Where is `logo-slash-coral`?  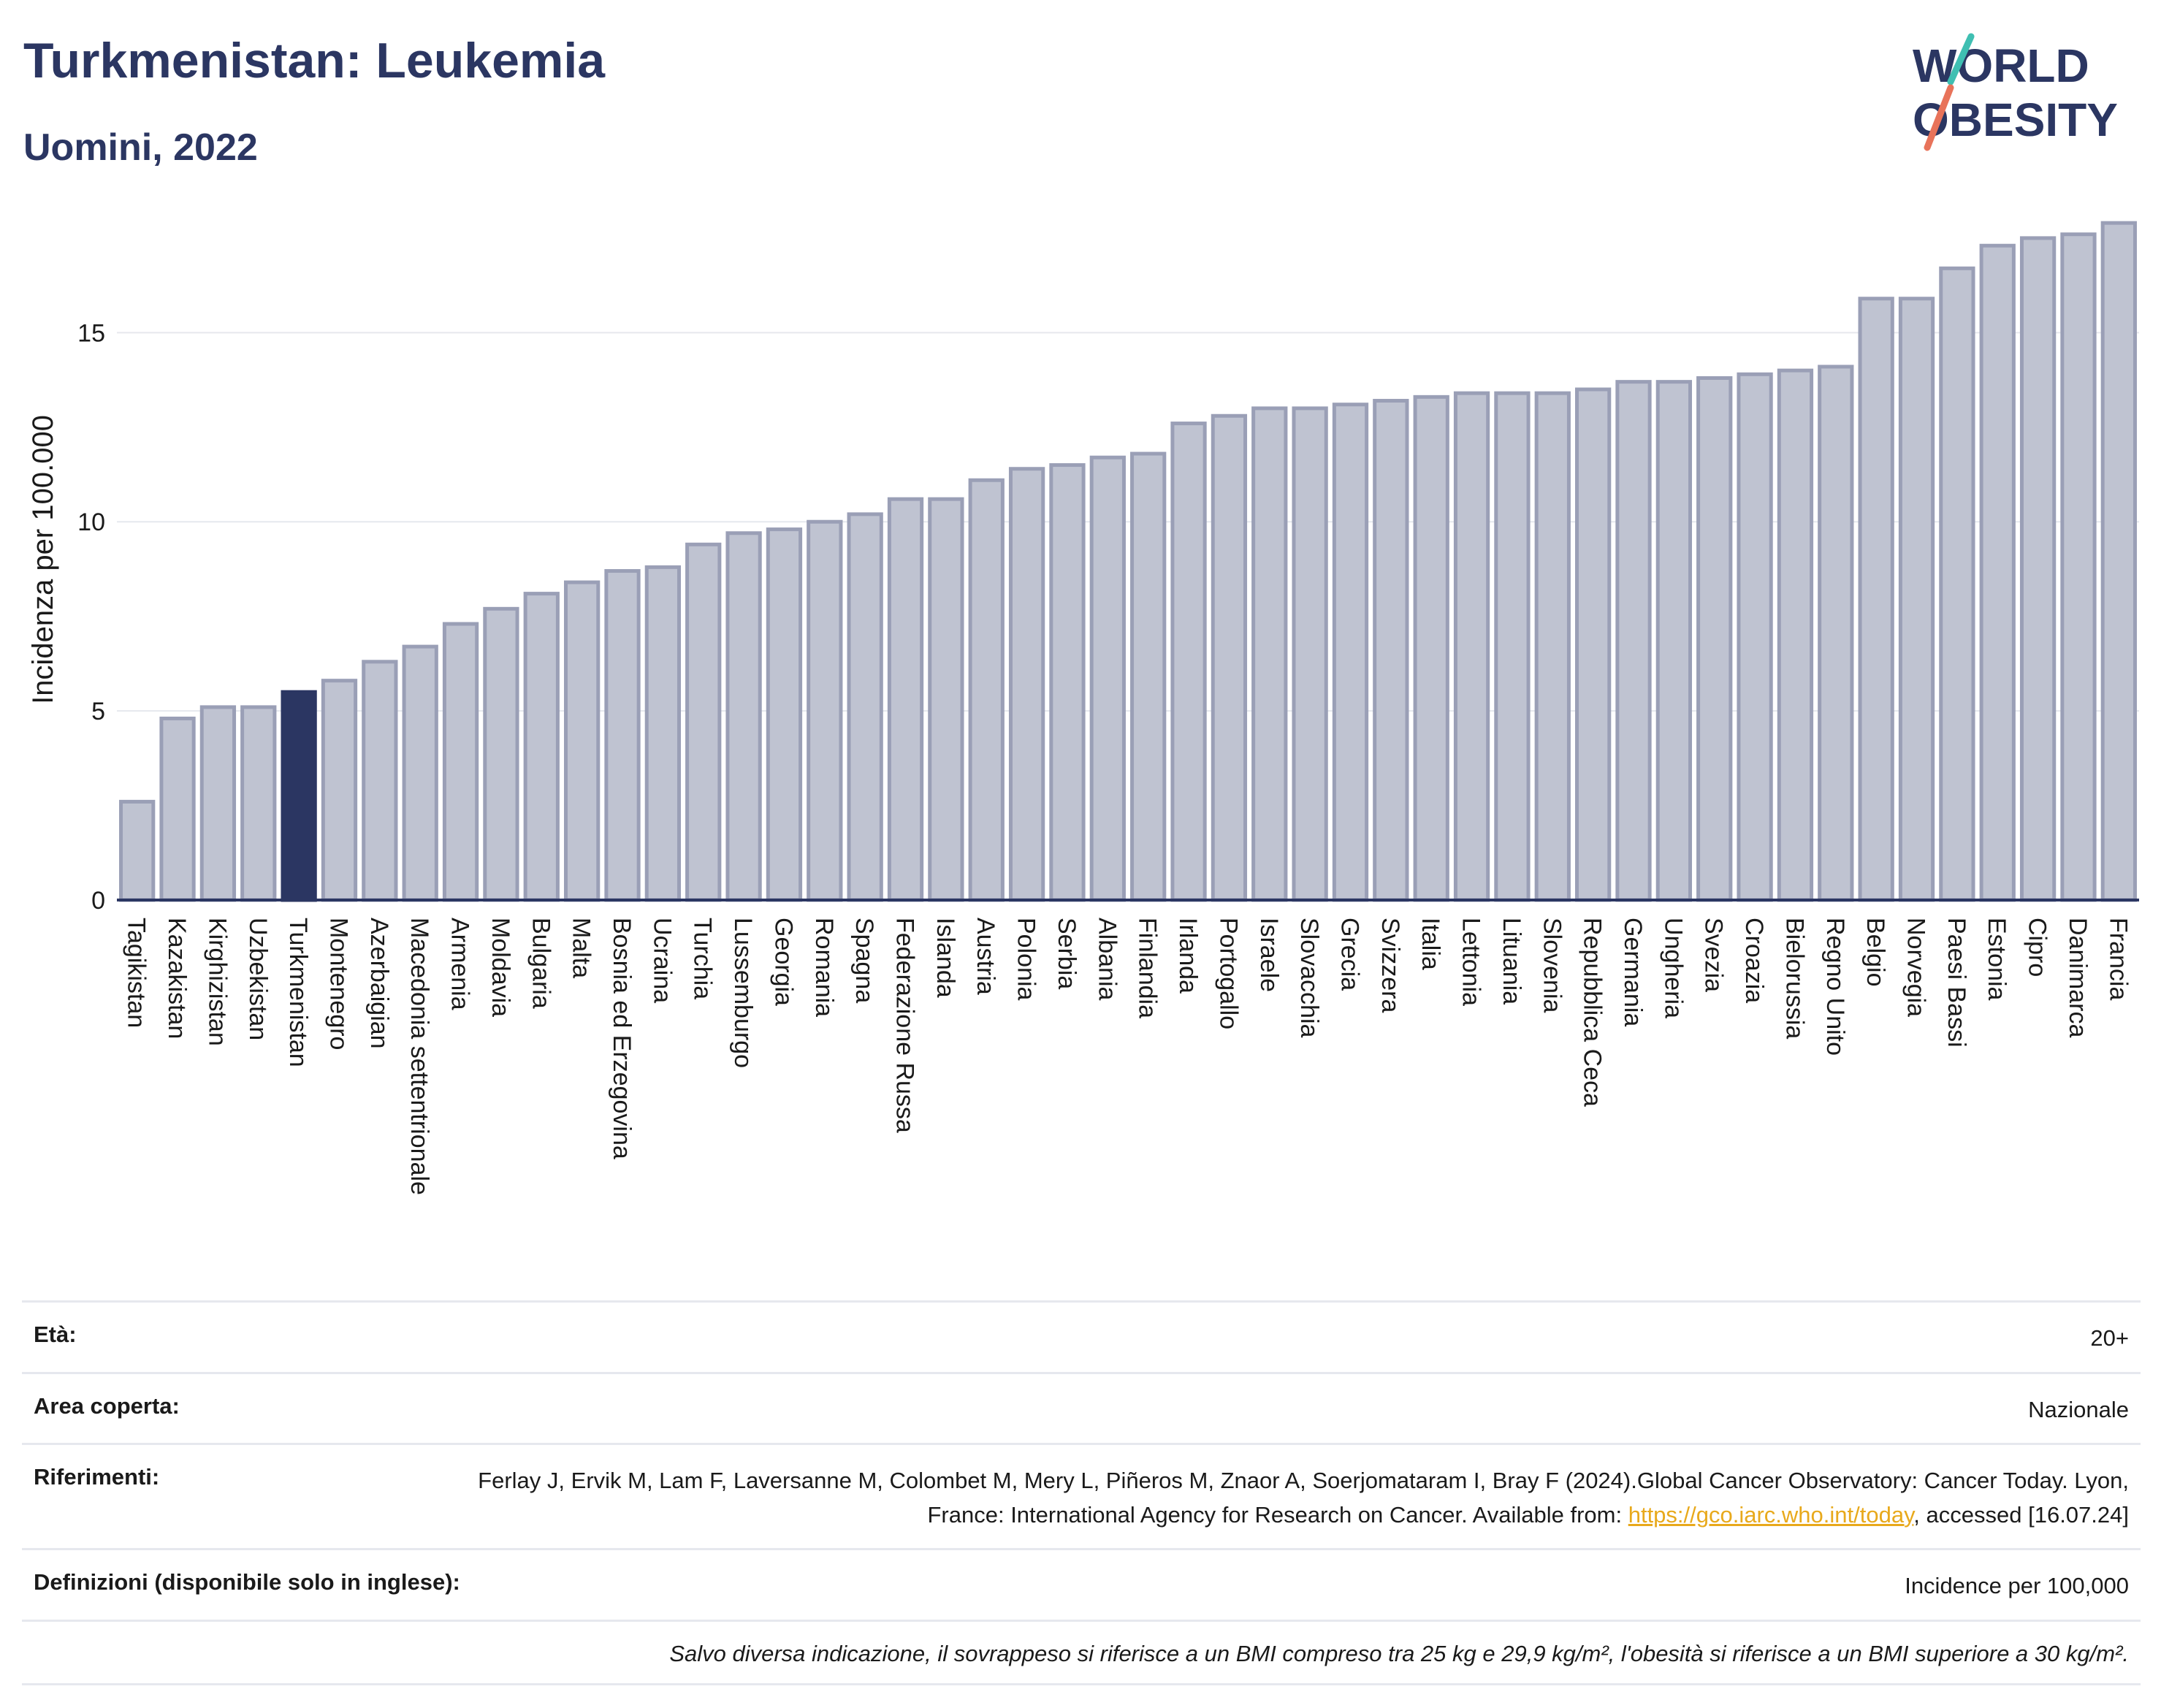 logo-slash-coral is located at coordinates (1939, 118).